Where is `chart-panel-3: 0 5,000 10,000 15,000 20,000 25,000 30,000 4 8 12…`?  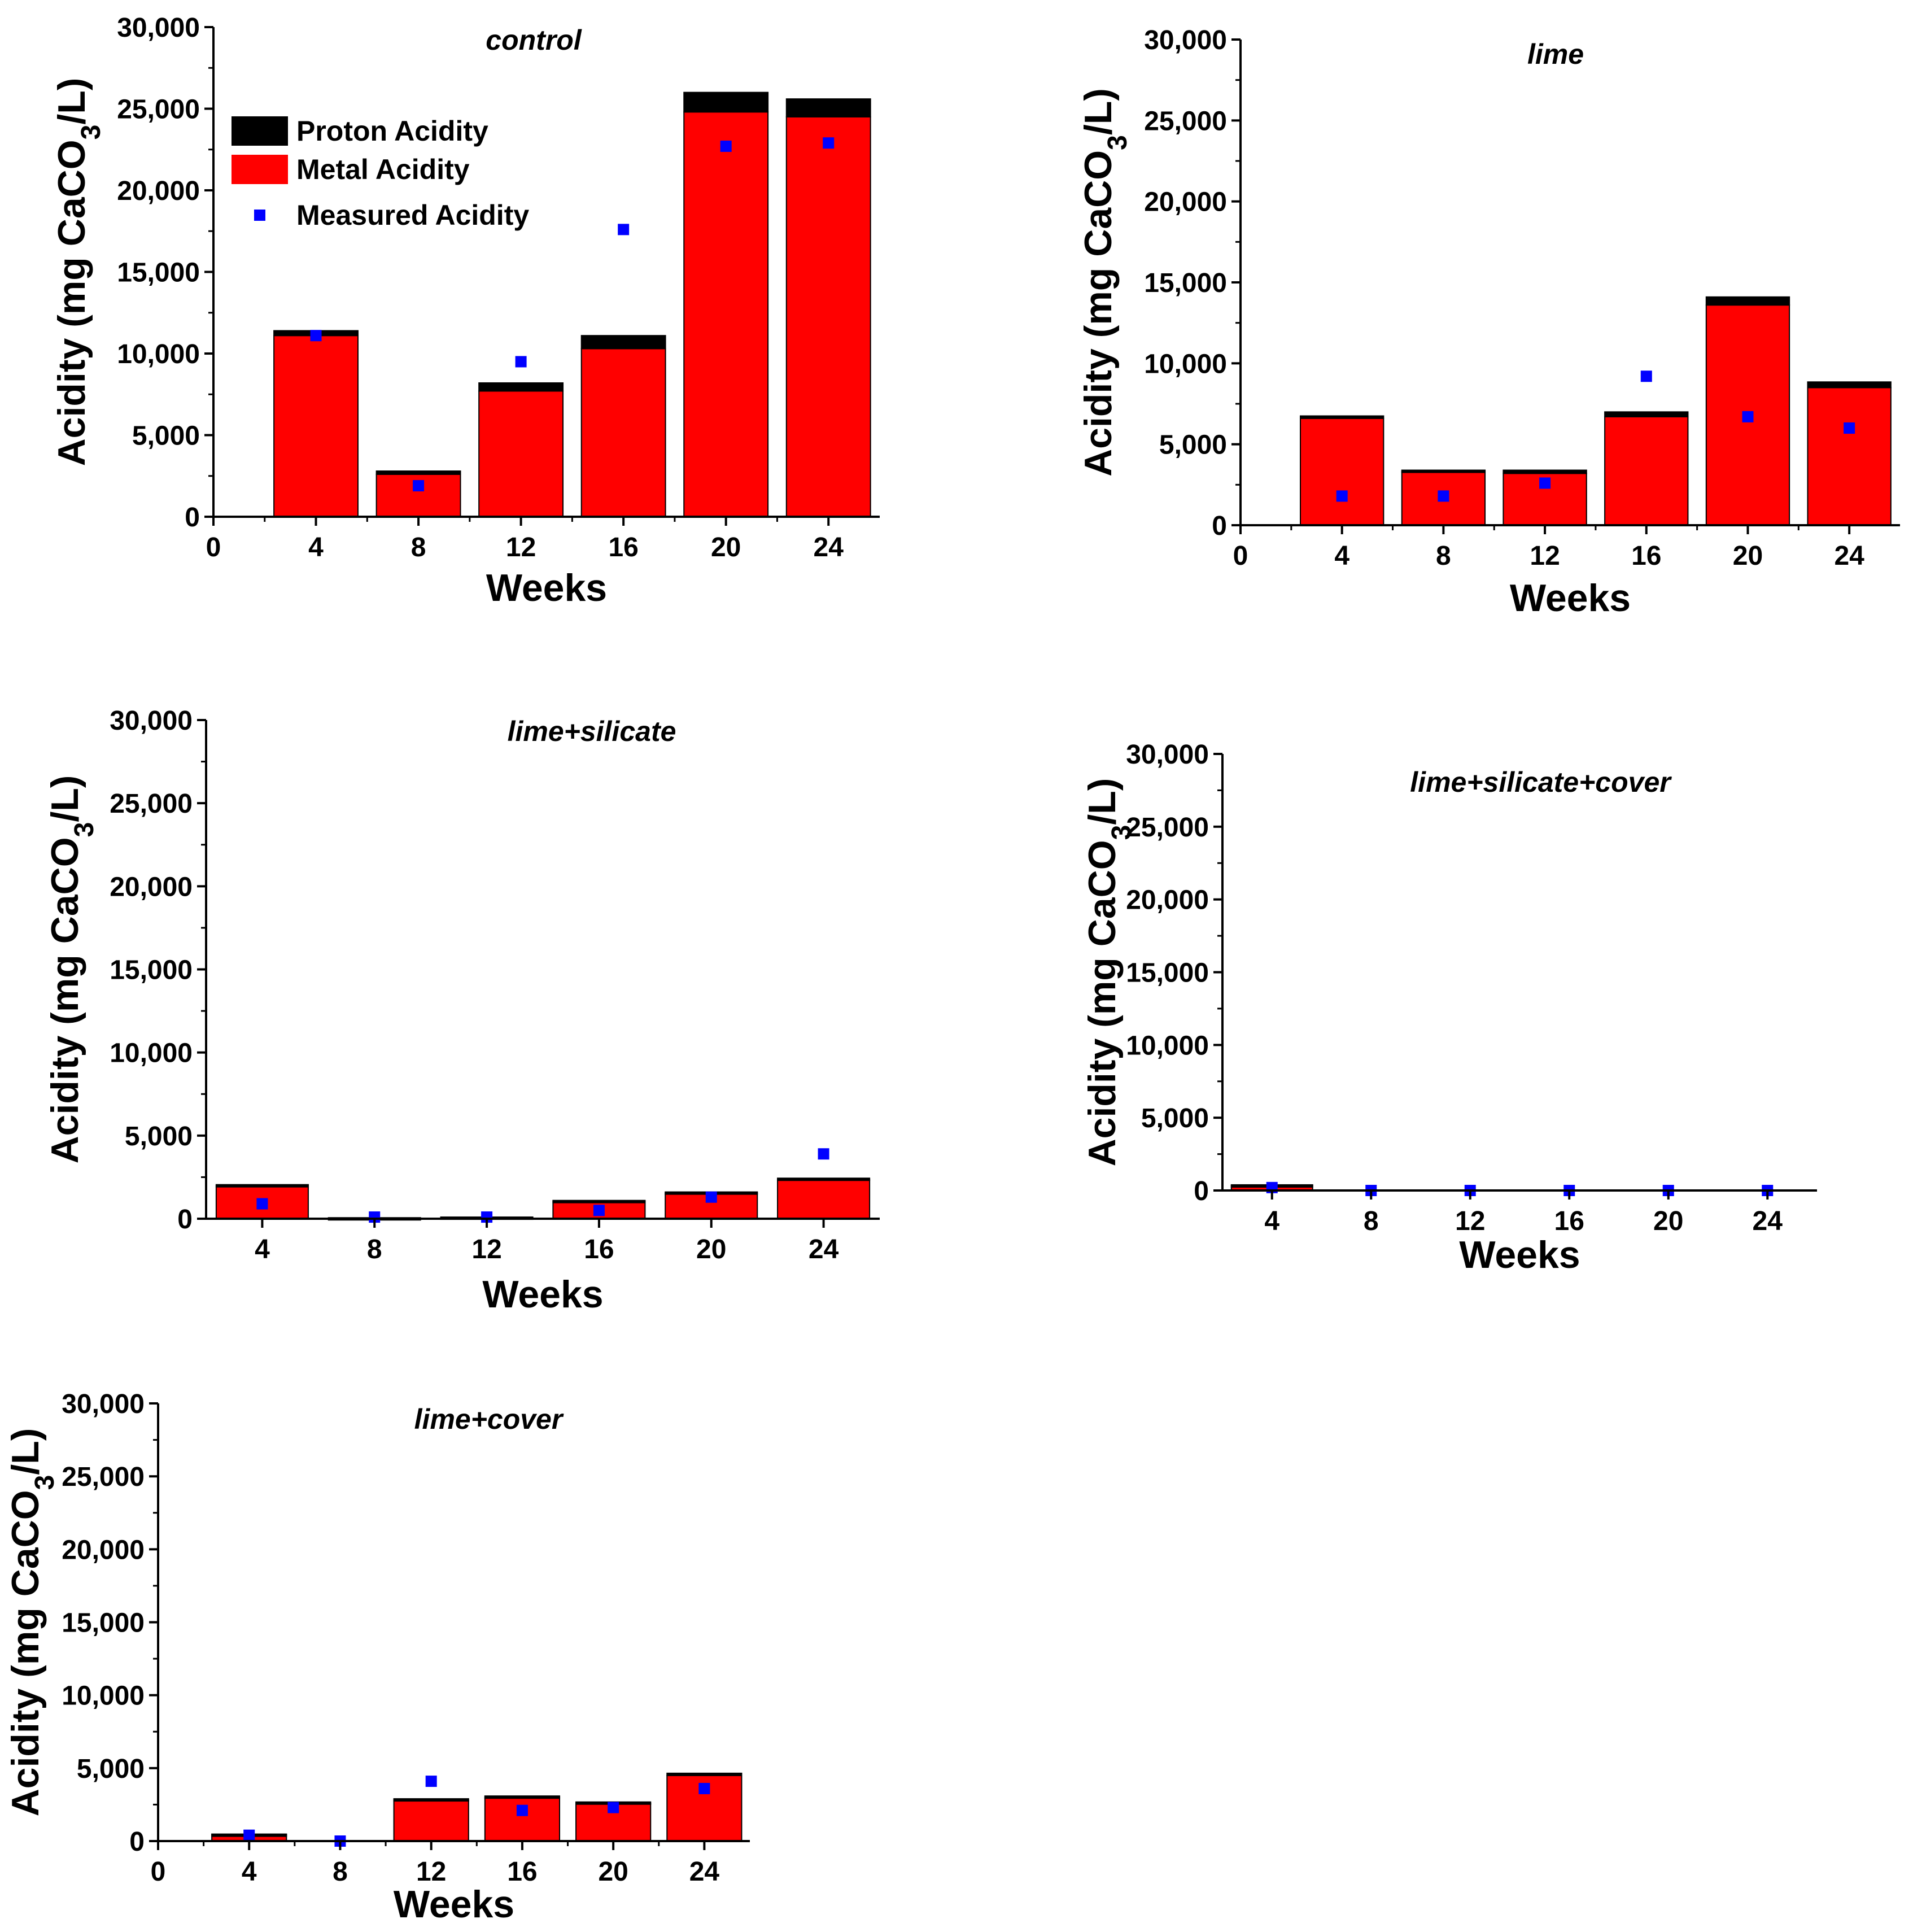 chart-panel-3: 0 5,000 10,000 15,000 20,000 25,000 30,000 4 8 12… is located at coordinates (461, 1011).